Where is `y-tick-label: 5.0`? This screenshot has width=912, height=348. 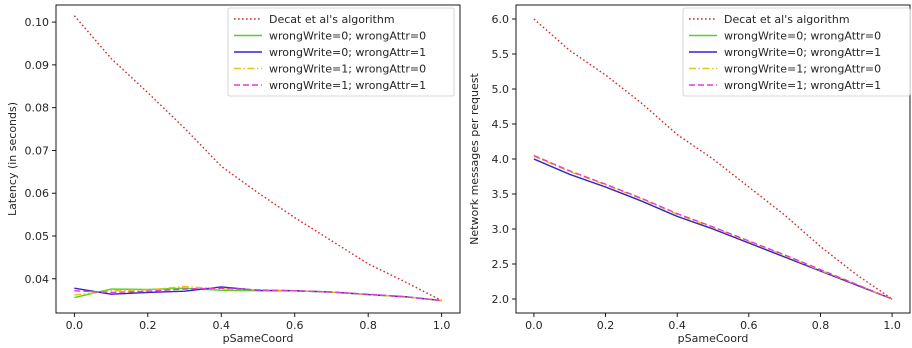 y-tick-label: 5.0 is located at coordinates (501, 89).